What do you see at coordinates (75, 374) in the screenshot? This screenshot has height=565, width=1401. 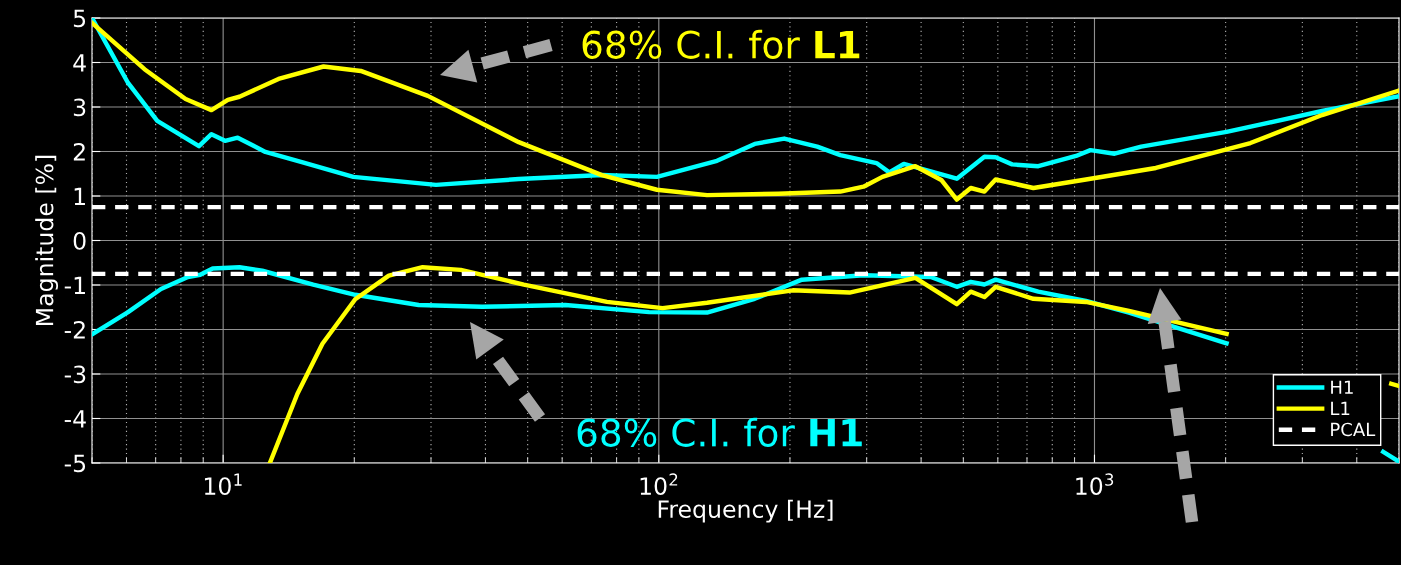 I see `y-tick-label: -3` at bounding box center [75, 374].